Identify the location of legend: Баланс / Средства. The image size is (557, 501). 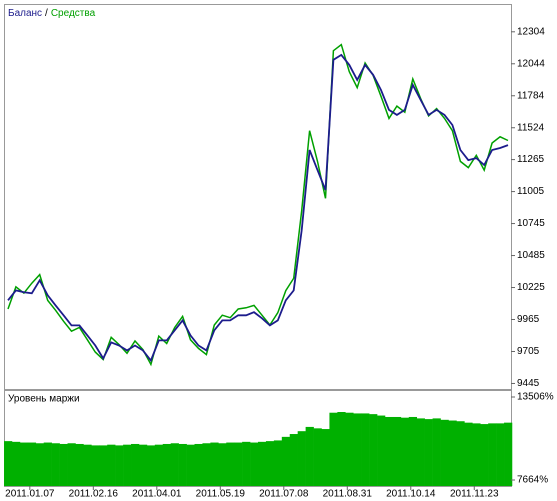
(52, 13).